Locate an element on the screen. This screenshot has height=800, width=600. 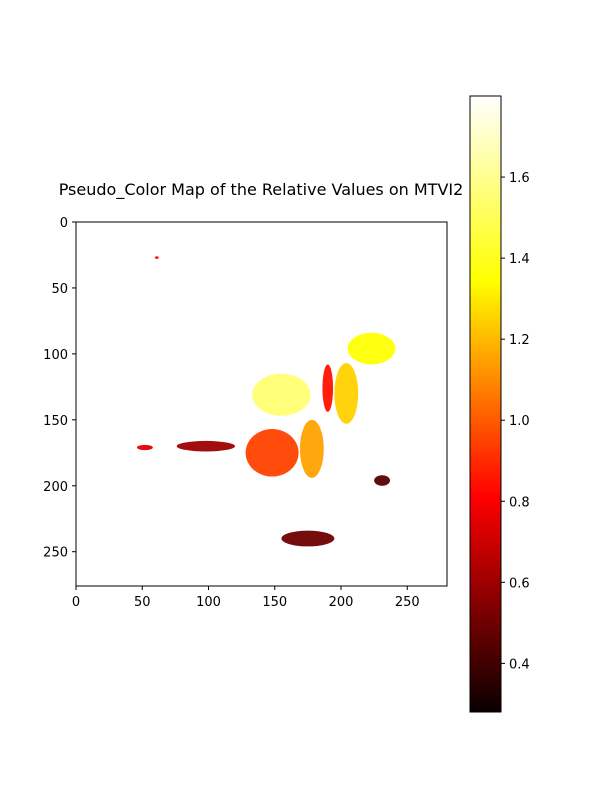
x-tick-label: 50 is located at coordinates (142, 602).